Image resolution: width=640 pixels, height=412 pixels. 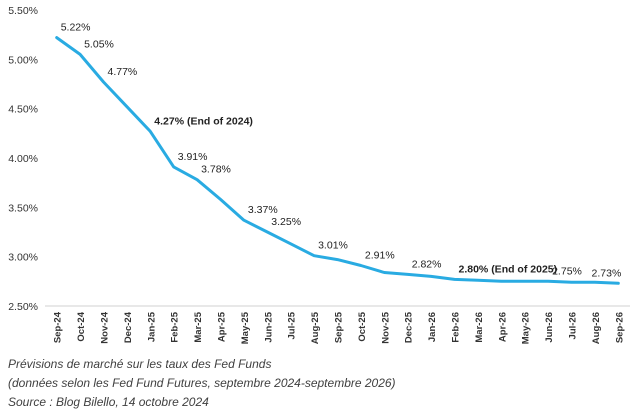 What do you see at coordinates (23, 208) in the screenshot?
I see `y-tick-label: 3.50%` at bounding box center [23, 208].